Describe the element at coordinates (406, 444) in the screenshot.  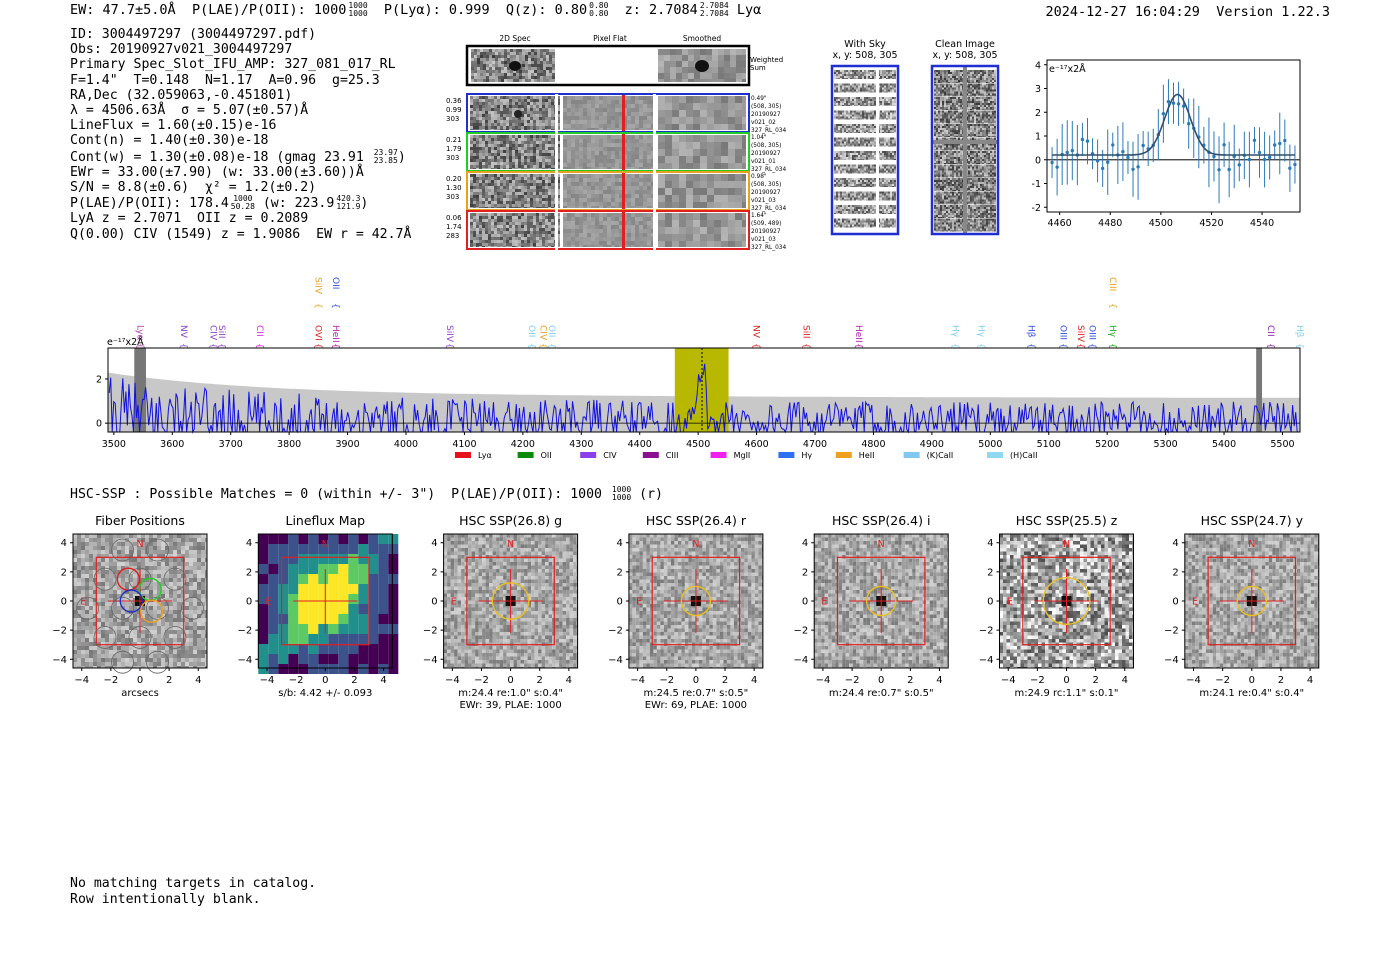
I see `spectrum-xtick-label: 4000` at that location.